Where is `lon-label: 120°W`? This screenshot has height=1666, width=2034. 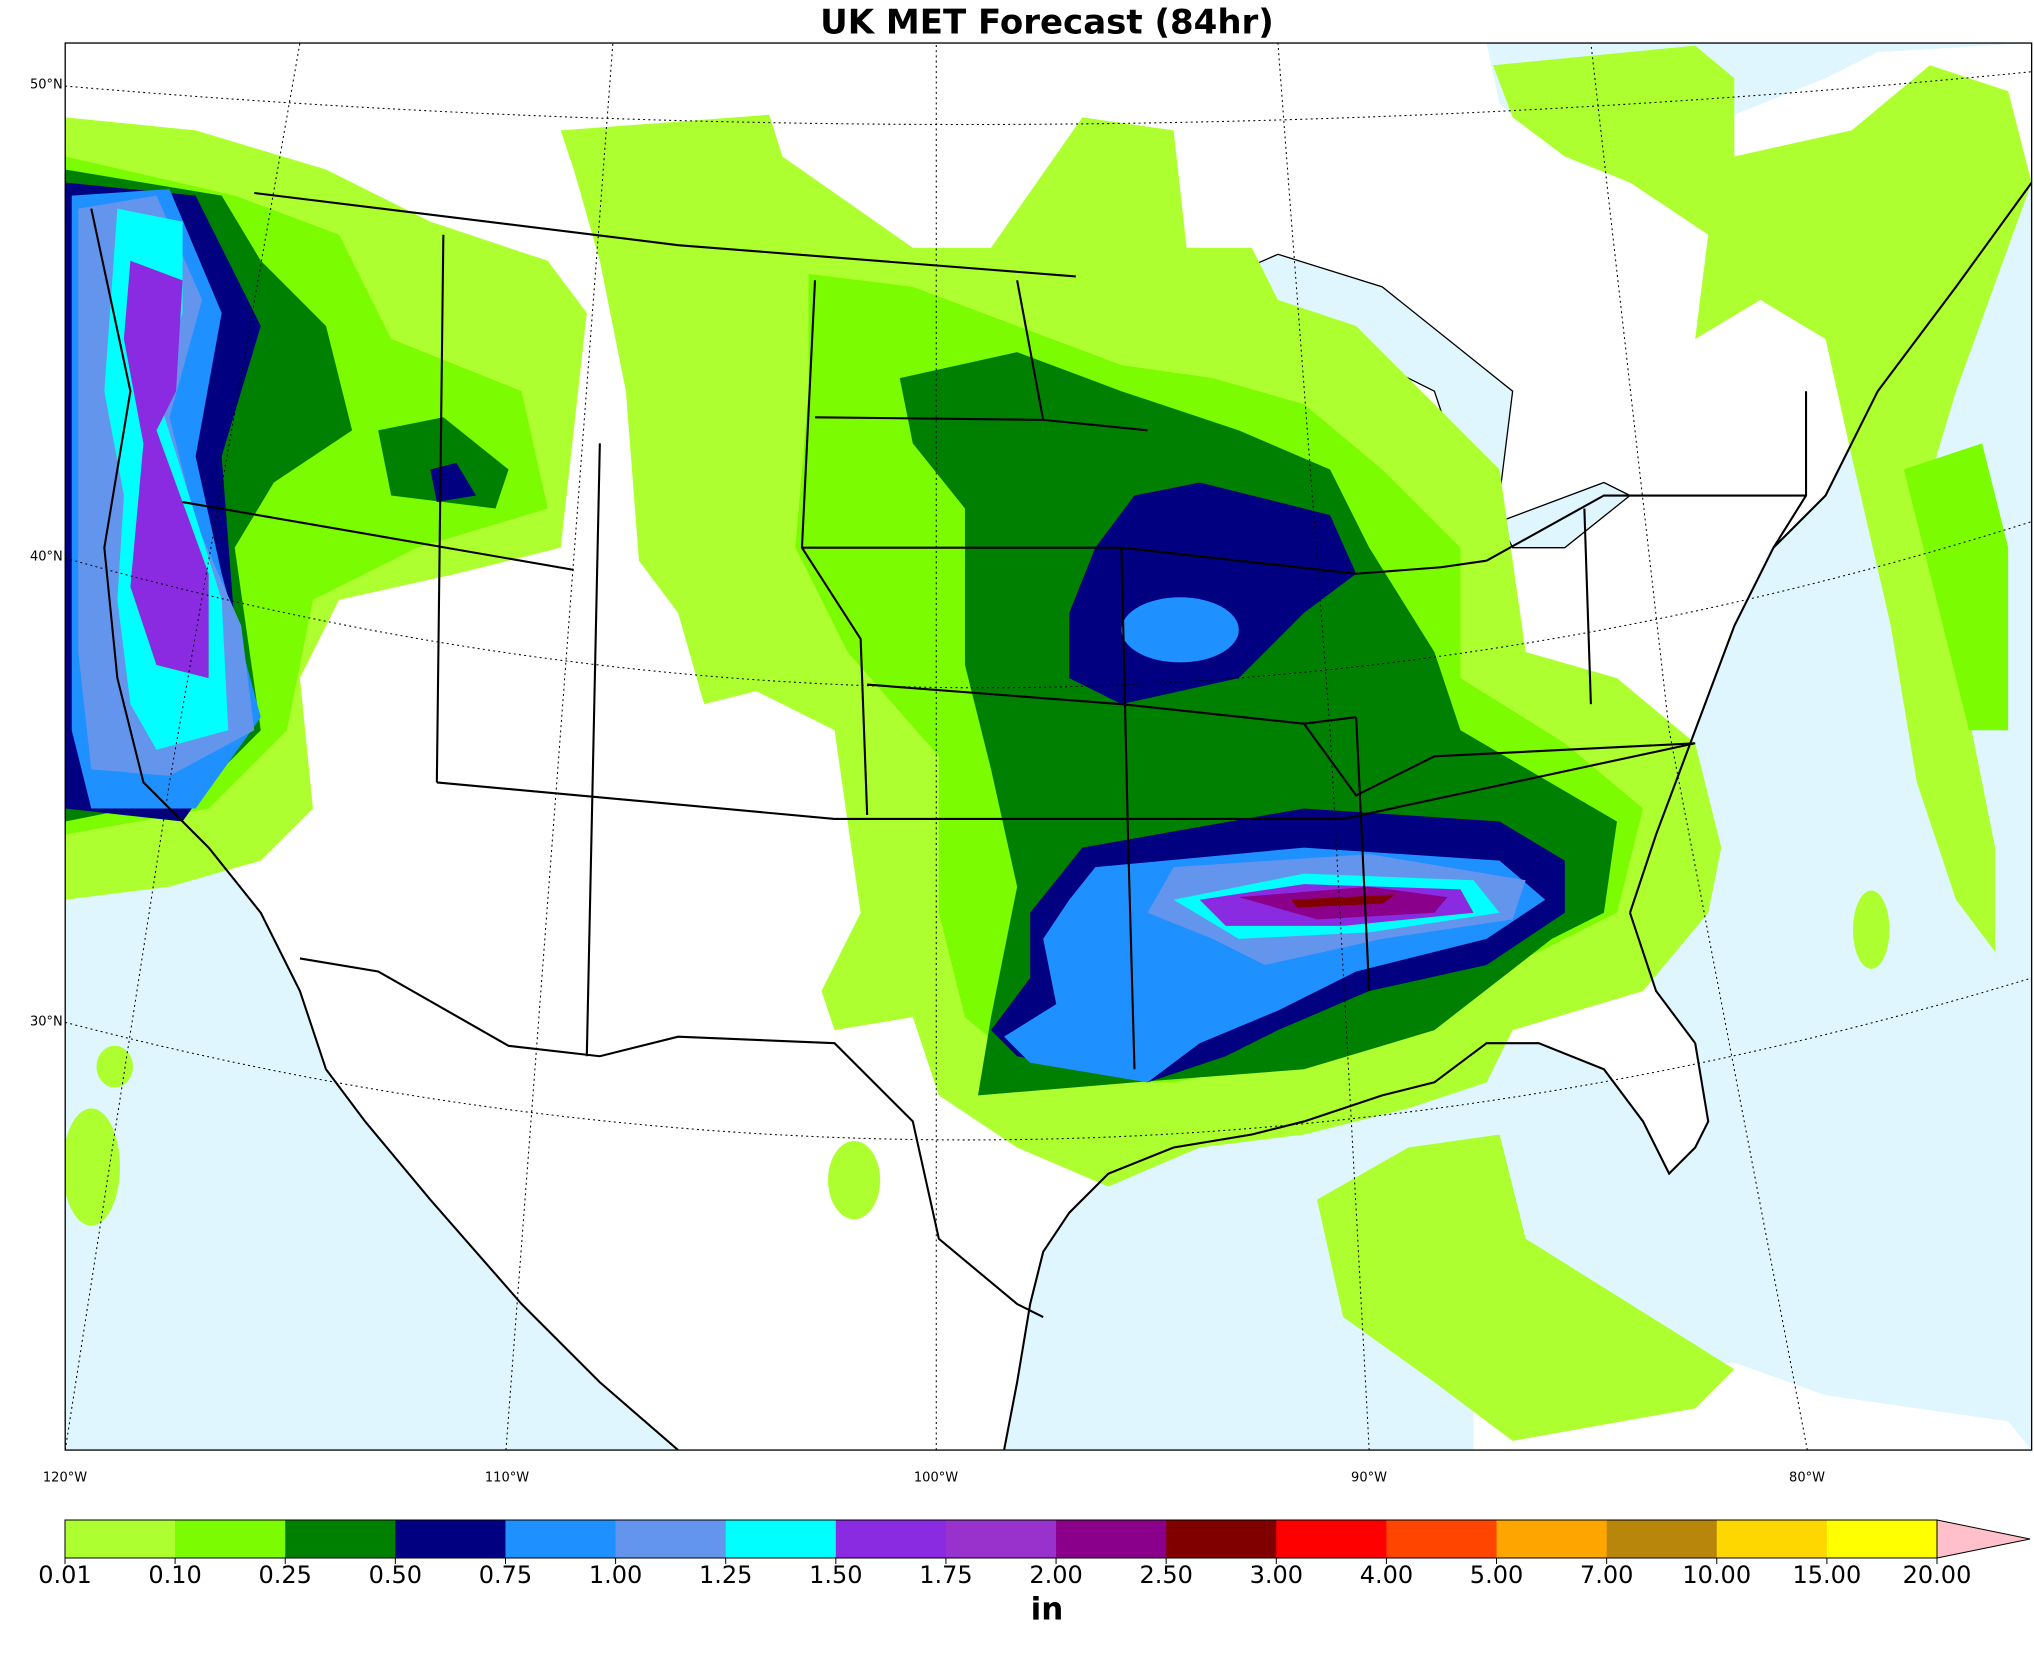 lon-label: 120°W is located at coordinates (65, 1478).